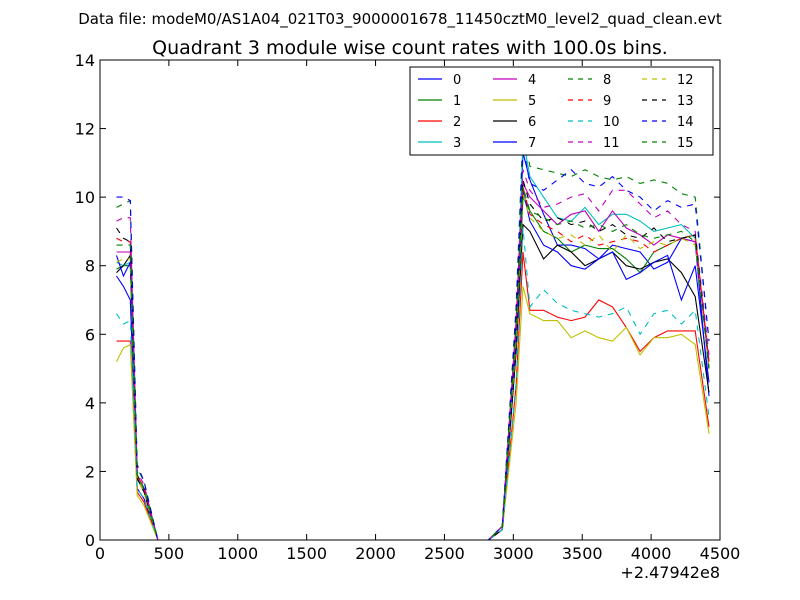 The width and height of the screenshot is (800, 600). What do you see at coordinates (611, 122) in the screenshot?
I see `legend-label-10: 10` at bounding box center [611, 122].